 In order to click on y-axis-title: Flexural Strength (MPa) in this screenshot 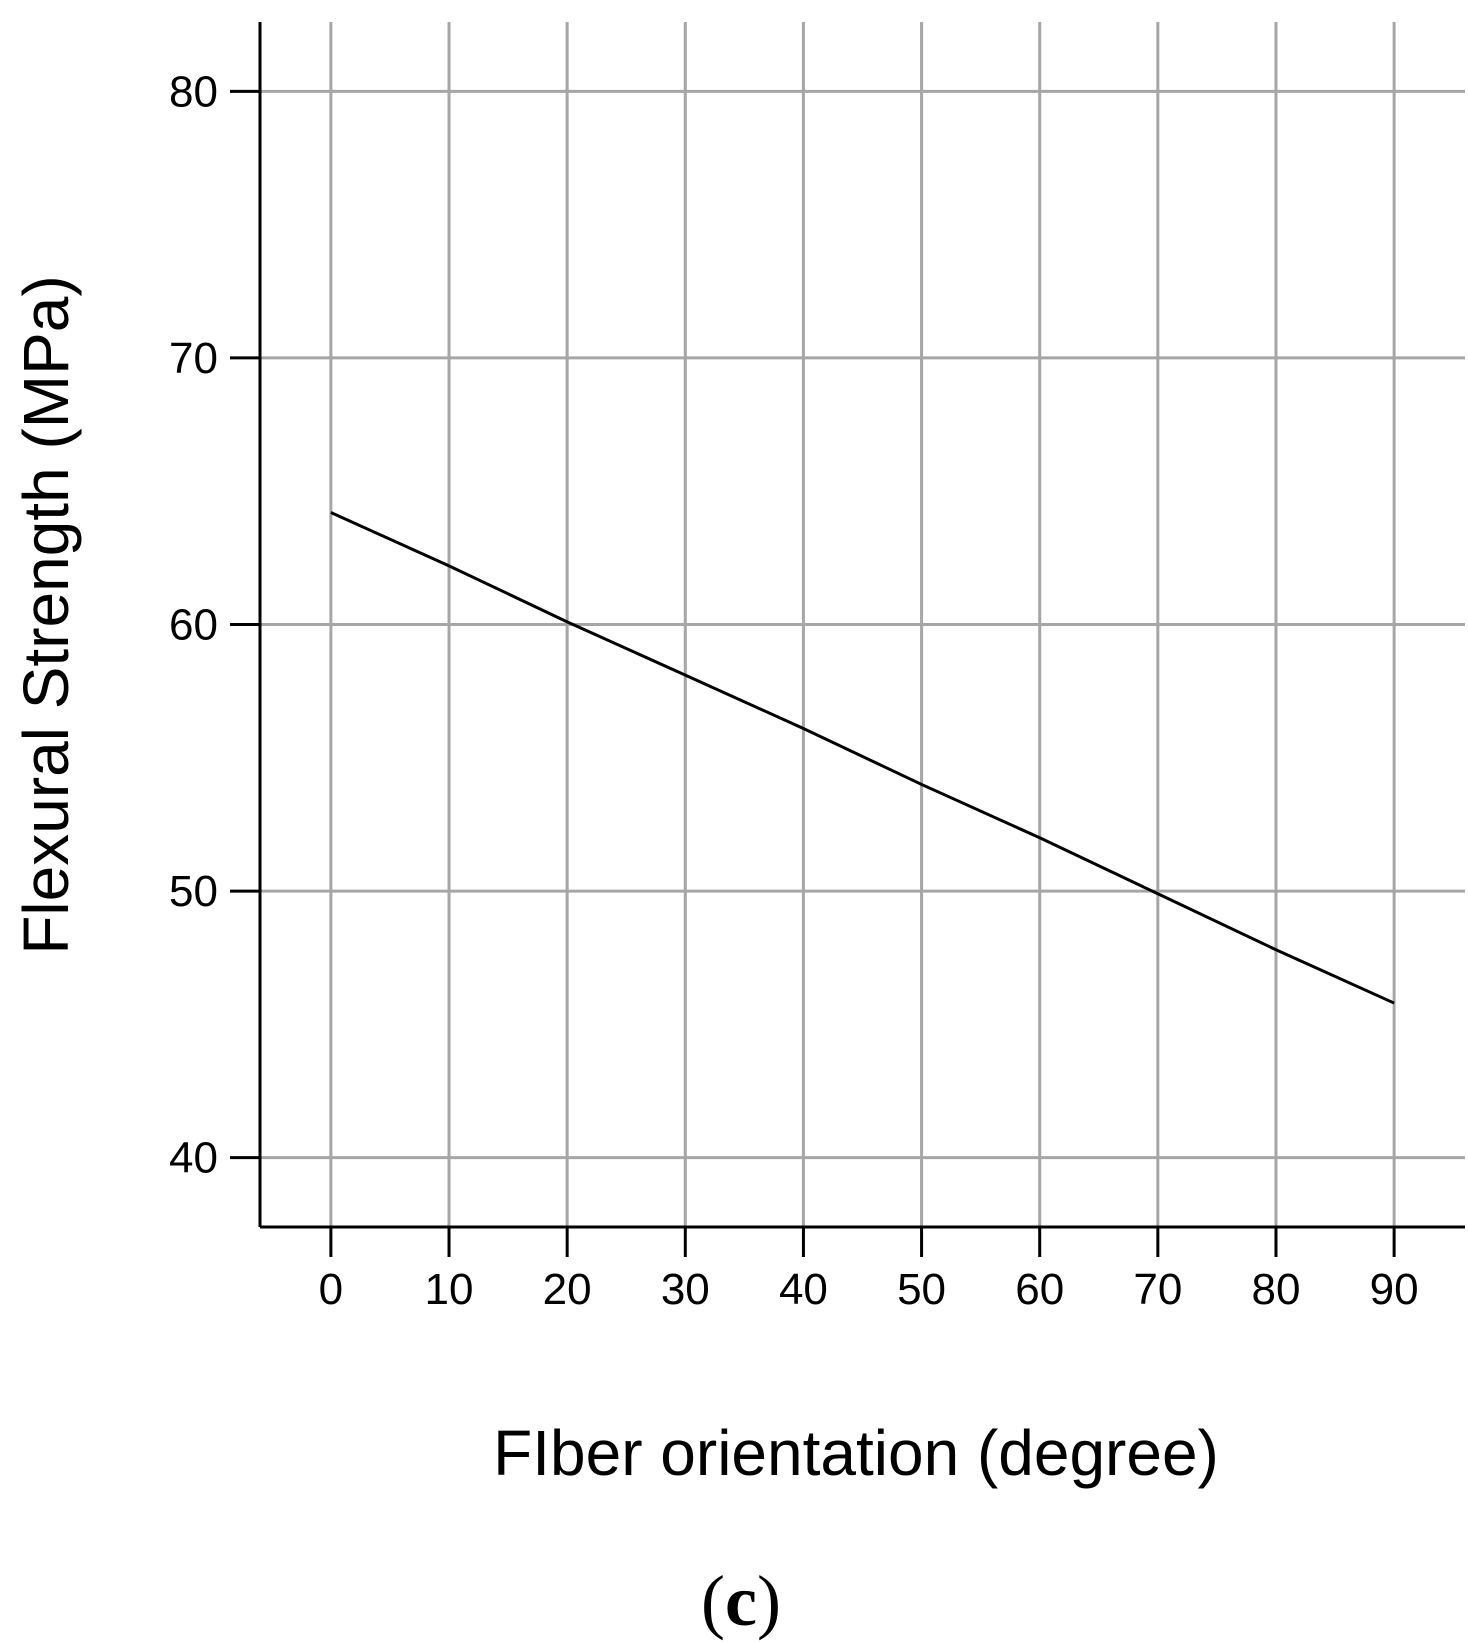, I will do `click(46, 614)`.